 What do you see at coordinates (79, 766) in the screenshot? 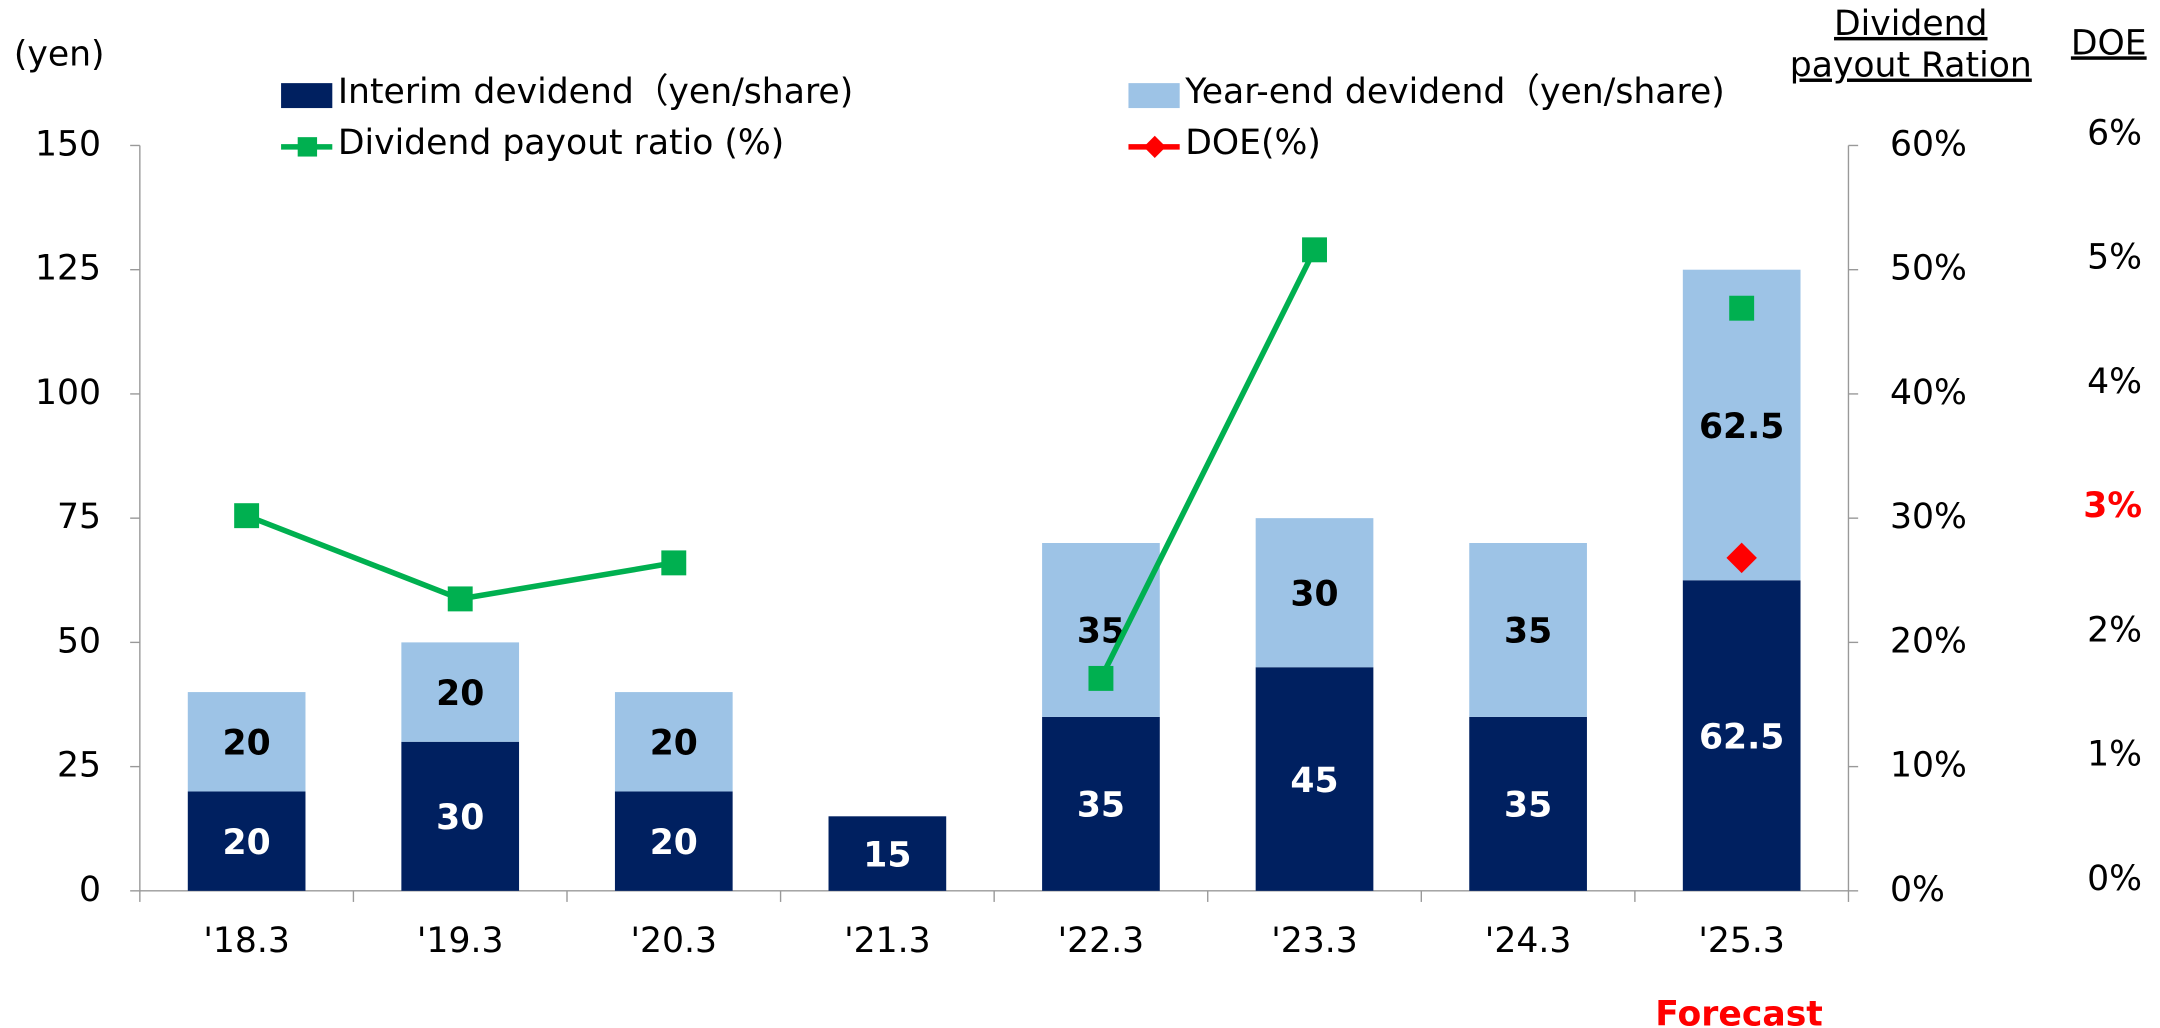
I see `y-tick-label: 25` at bounding box center [79, 766].